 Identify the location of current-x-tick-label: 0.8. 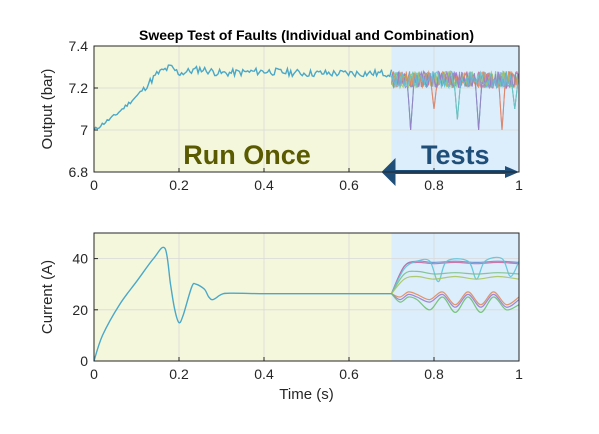
(434, 374).